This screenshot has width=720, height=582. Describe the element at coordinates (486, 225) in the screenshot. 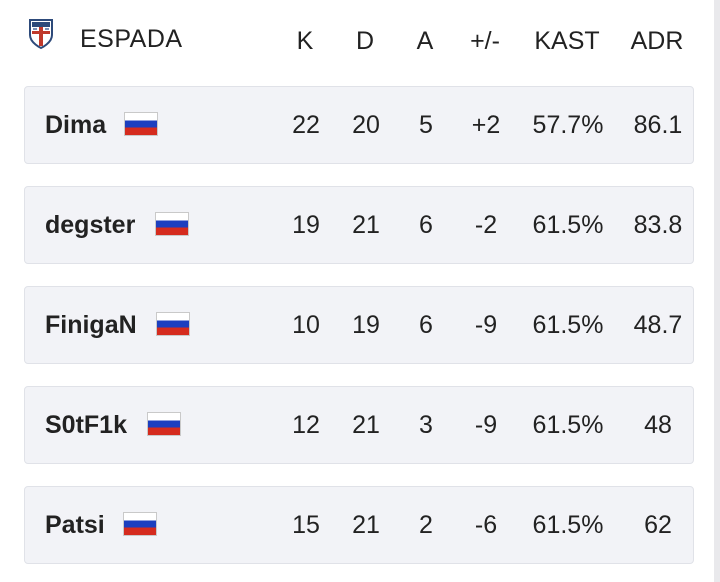

I see `stat-plus-minus: -2` at that location.